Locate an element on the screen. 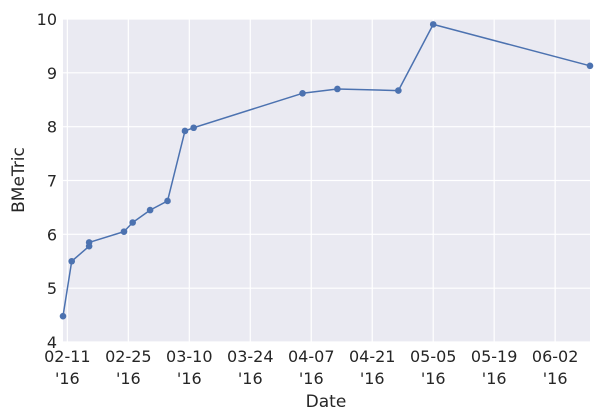 This screenshot has width=600, height=420. y-tick-label: 4 is located at coordinates (52, 342).